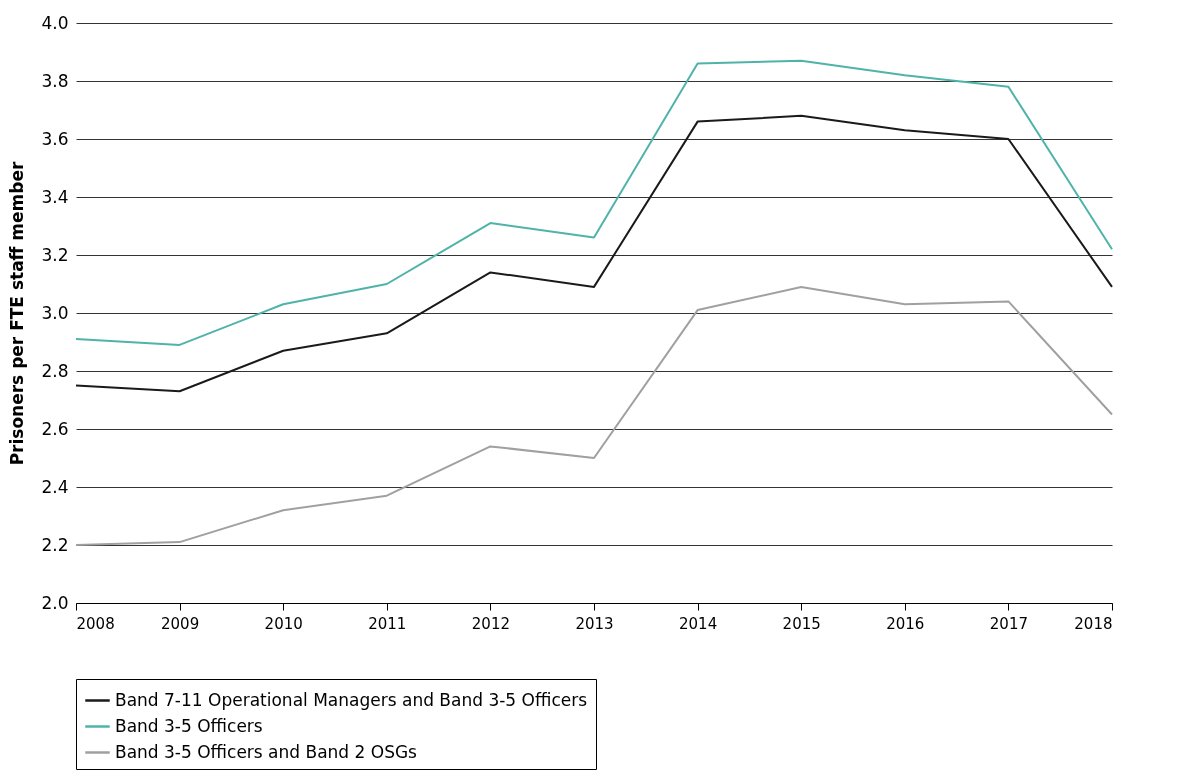  What do you see at coordinates (1008, 623) in the screenshot?
I see `x-tick-label: 2017` at bounding box center [1008, 623].